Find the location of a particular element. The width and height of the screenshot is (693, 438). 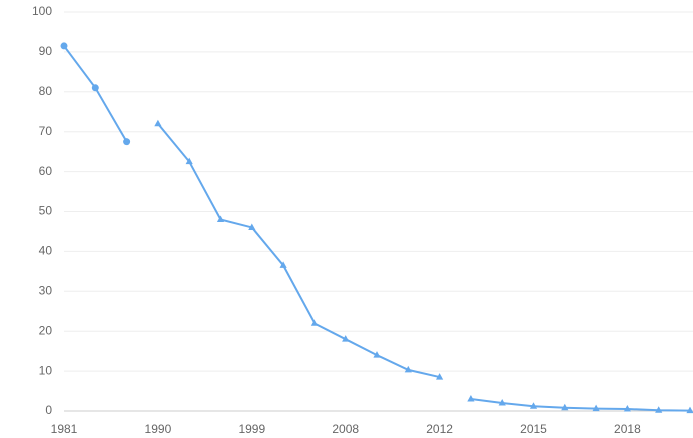

x-tick-label: 2015 is located at coordinates (533, 429).